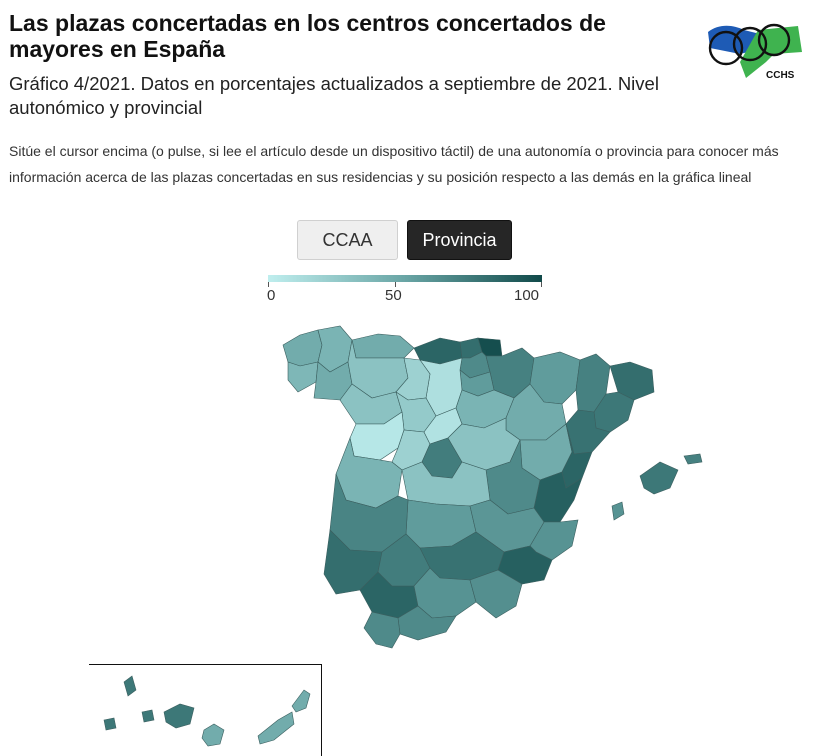 Image resolution: width=823 pixels, height=756 pixels. I want to click on cchs-logo: CCHS, so click(755, 52).